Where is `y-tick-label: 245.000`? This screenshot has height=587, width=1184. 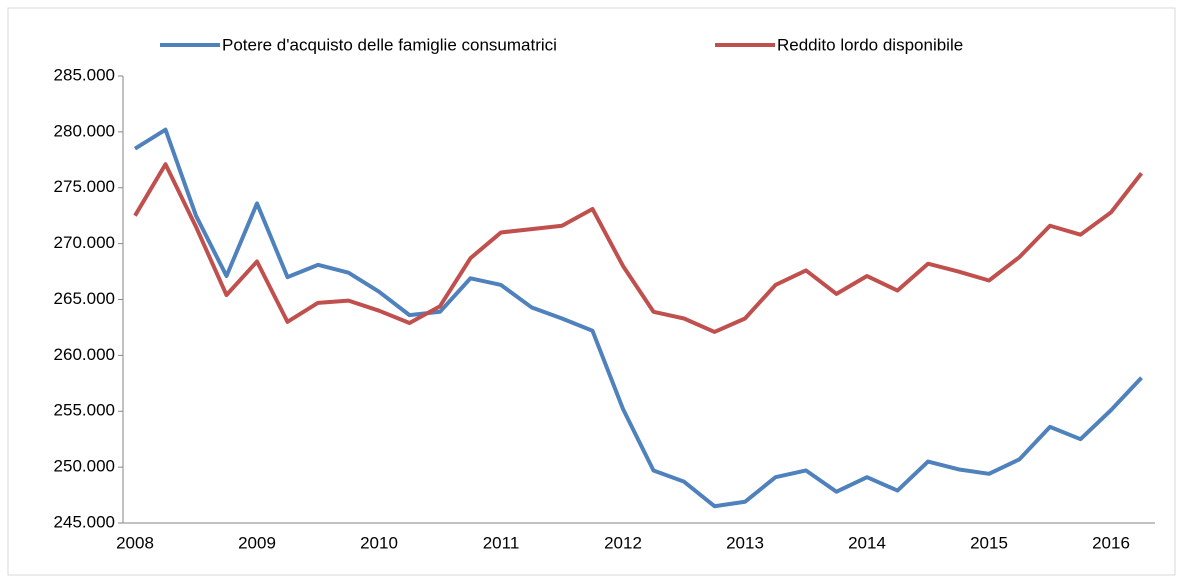 y-tick-label: 245.000 is located at coordinates (84, 521).